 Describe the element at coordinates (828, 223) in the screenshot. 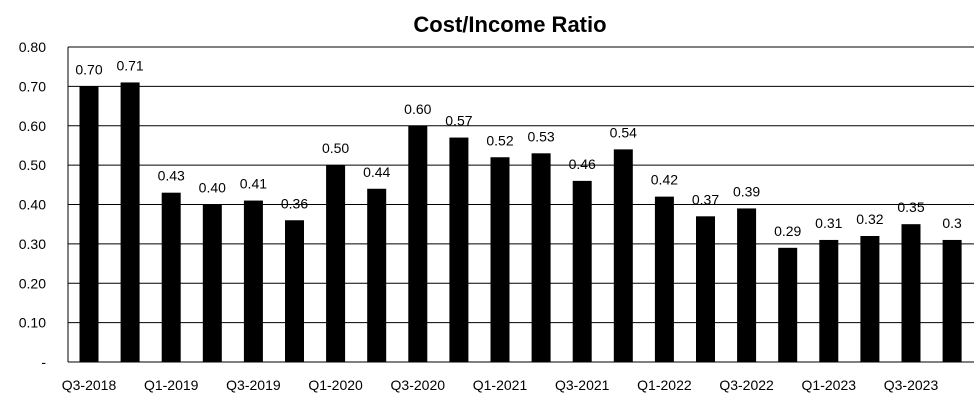

I see `data-label: 0.31` at that location.